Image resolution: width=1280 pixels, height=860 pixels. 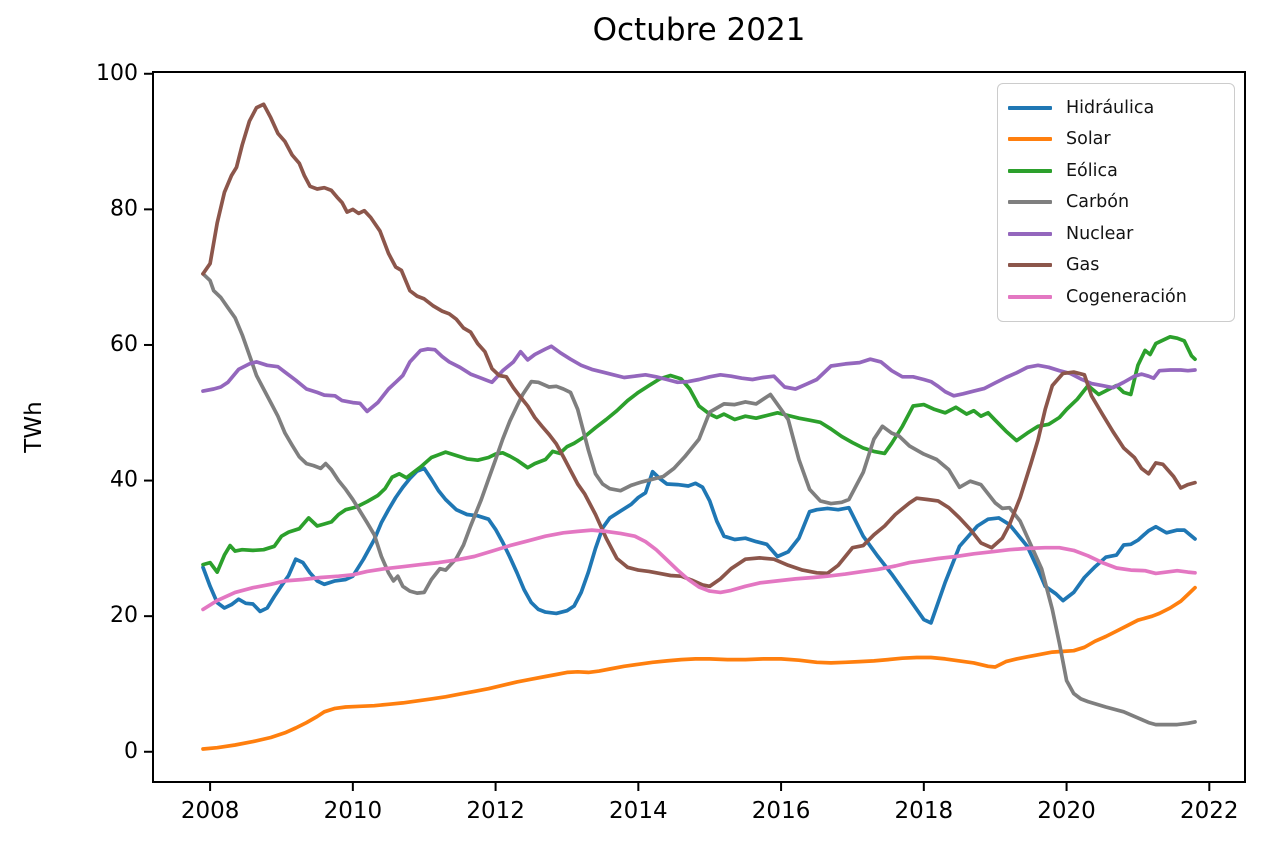 I want to click on legend-label-Hidráulica: Hidráulica, so click(x=1110, y=107).